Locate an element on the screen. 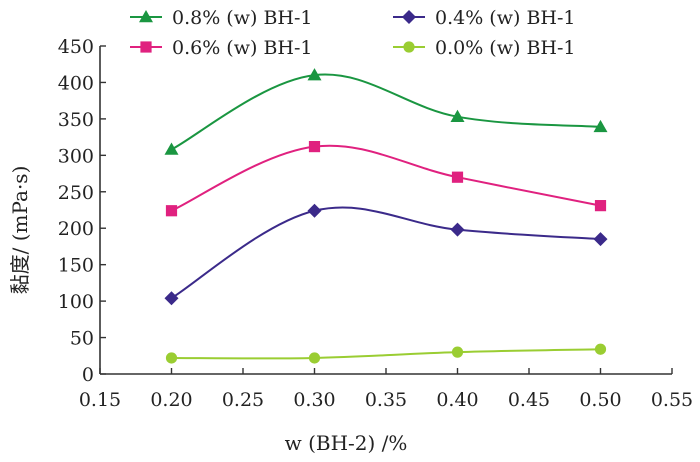  x-tick-label: 0.50 is located at coordinates (600, 400).